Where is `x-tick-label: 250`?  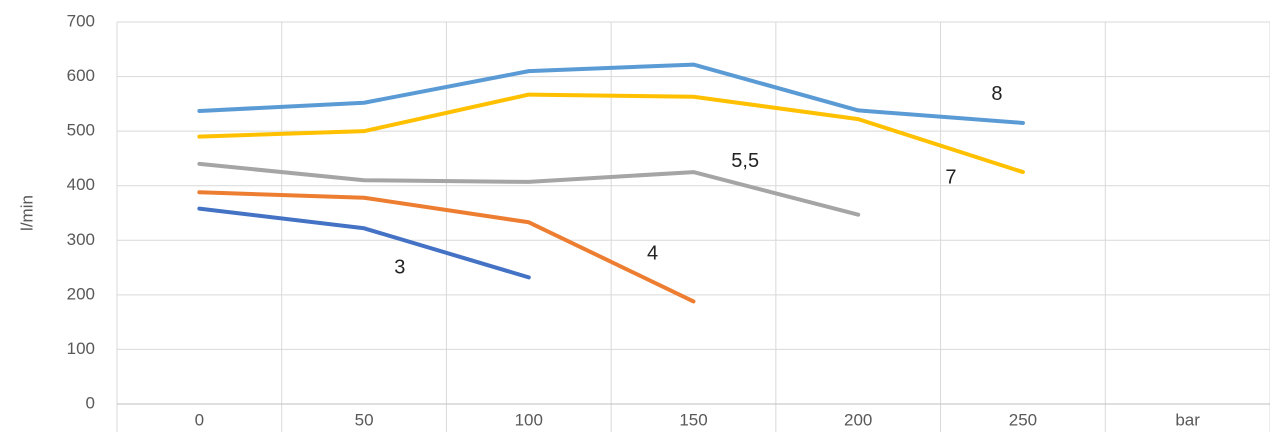 x-tick-label: 250 is located at coordinates (1023, 419).